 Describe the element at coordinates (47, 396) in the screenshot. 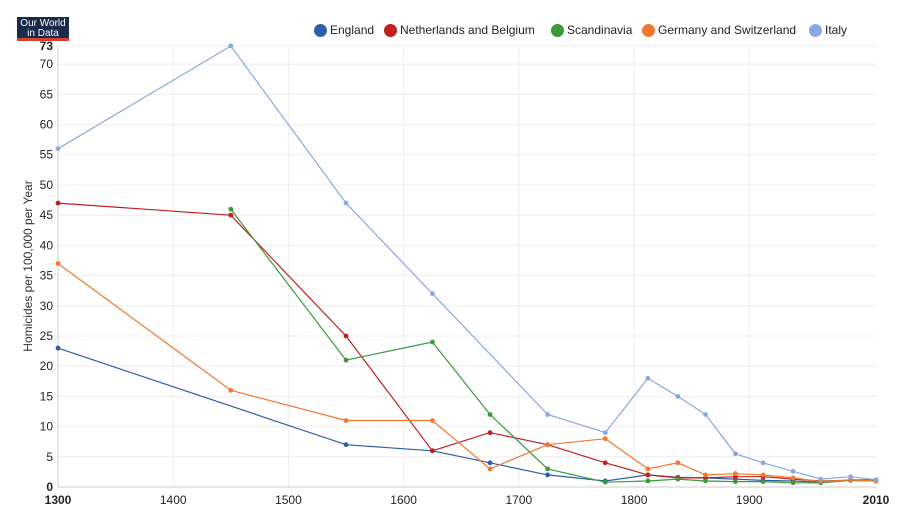

I see `y-tick-label: 15` at that location.